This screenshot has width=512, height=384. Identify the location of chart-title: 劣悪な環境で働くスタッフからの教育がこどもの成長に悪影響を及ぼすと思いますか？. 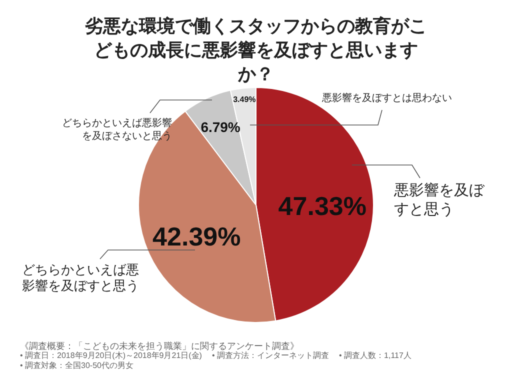
(256, 50).